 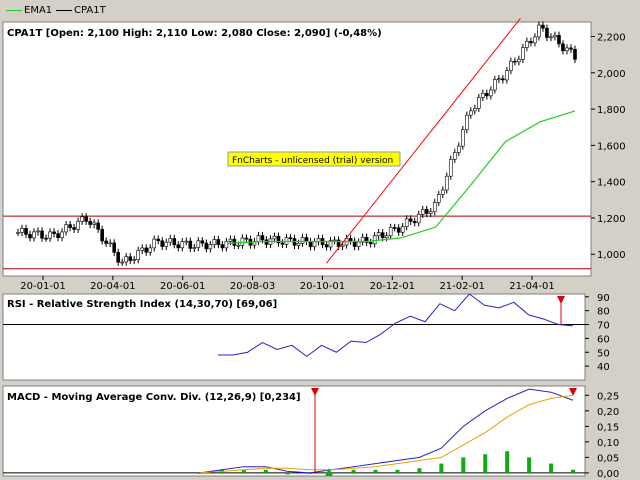 What do you see at coordinates (561, 300) in the screenshot?
I see `rsi-sell-marker-icon` at bounding box center [561, 300].